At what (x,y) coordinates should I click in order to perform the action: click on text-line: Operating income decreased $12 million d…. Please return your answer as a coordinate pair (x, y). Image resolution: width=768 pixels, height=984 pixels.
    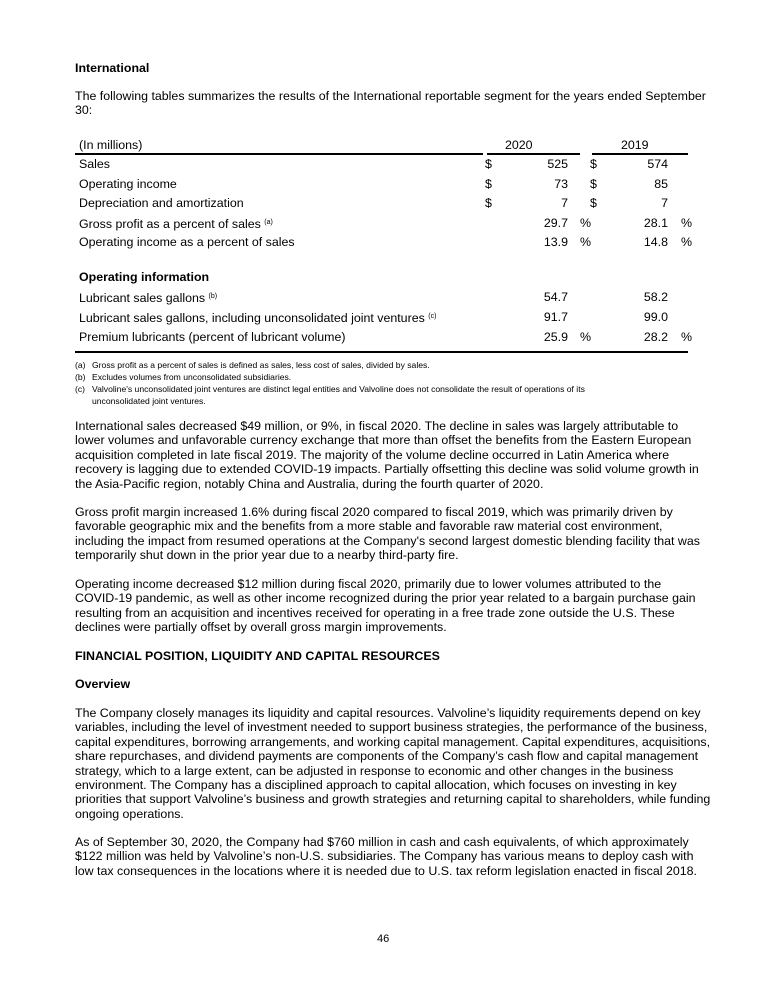
    Looking at the image, I should click on (368, 584).